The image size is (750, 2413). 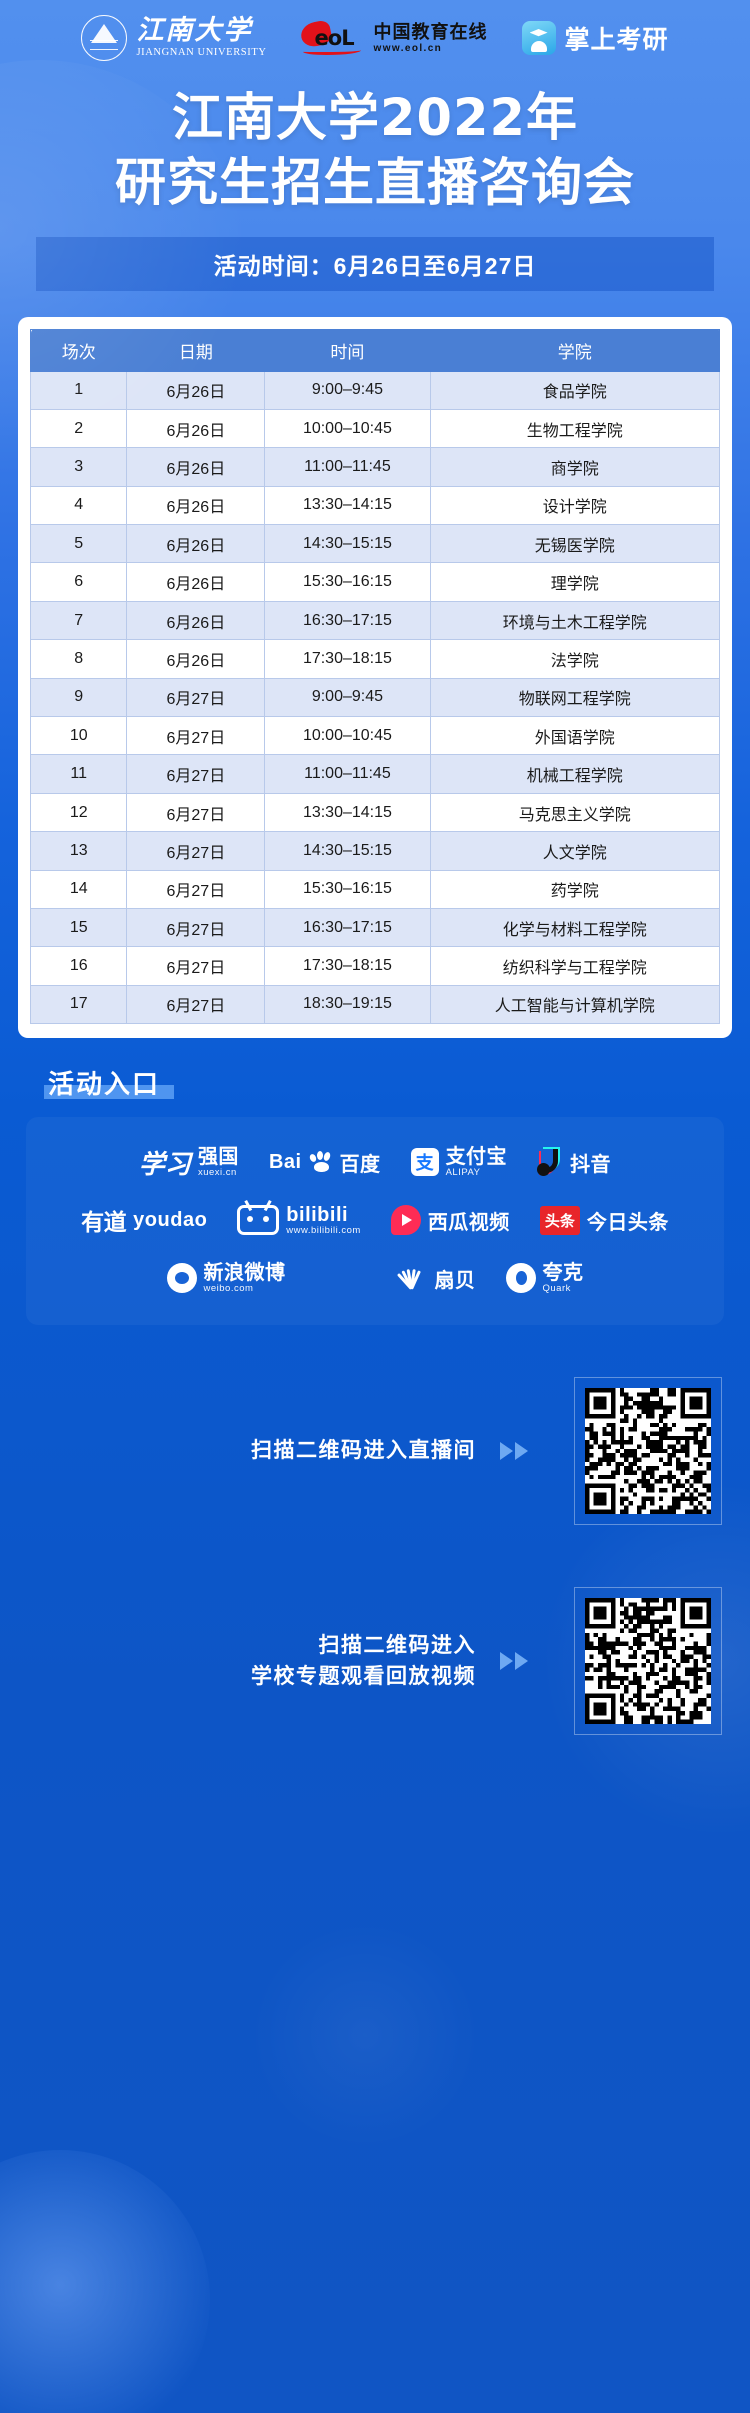 I want to click on platform-douyin: 抖音, so click(x=574, y=1162).